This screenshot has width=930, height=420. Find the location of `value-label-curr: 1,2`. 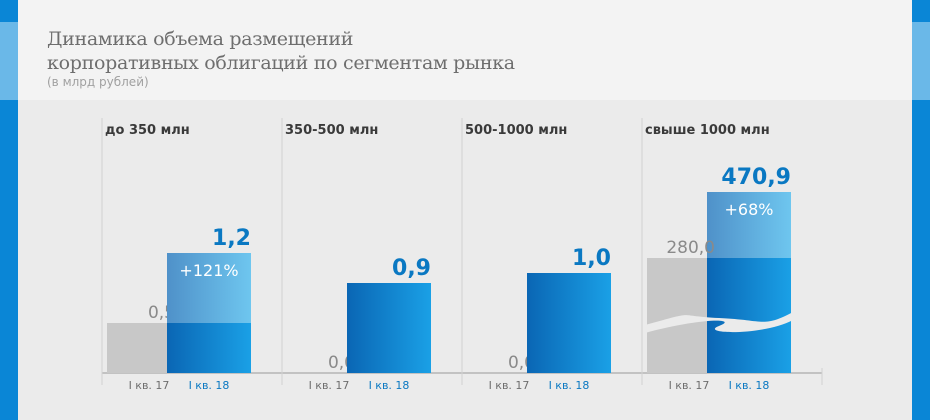

value-label-curr: 1,2 is located at coordinates (231, 238).